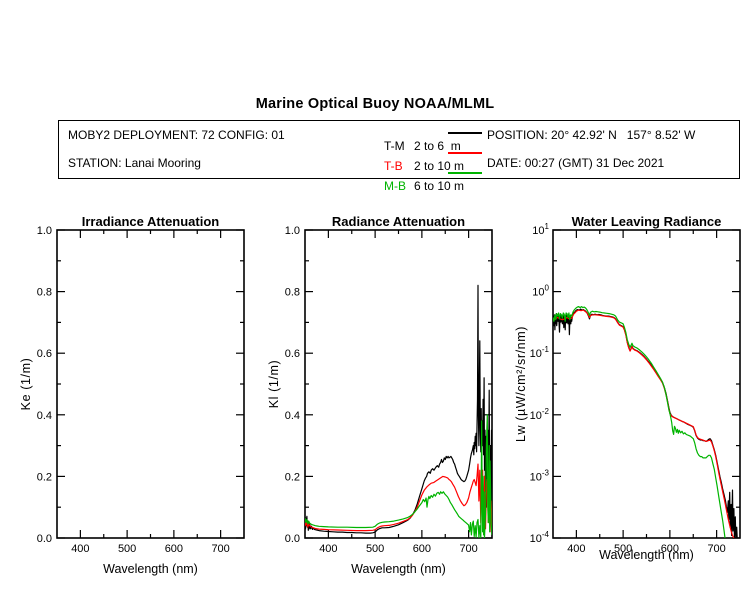  Describe the element at coordinates (540, 291) in the screenshot. I see `y-tick-label: 10⁰` at that location.